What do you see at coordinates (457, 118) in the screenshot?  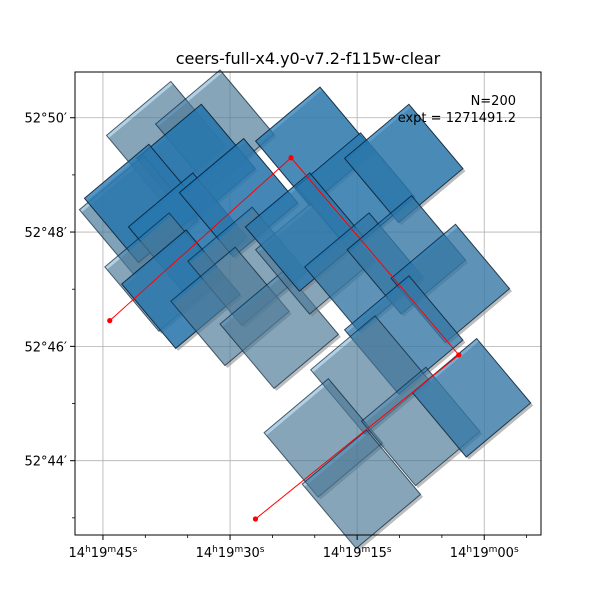 I see `annotation-exposure: expt = 1271491.2` at bounding box center [457, 118].